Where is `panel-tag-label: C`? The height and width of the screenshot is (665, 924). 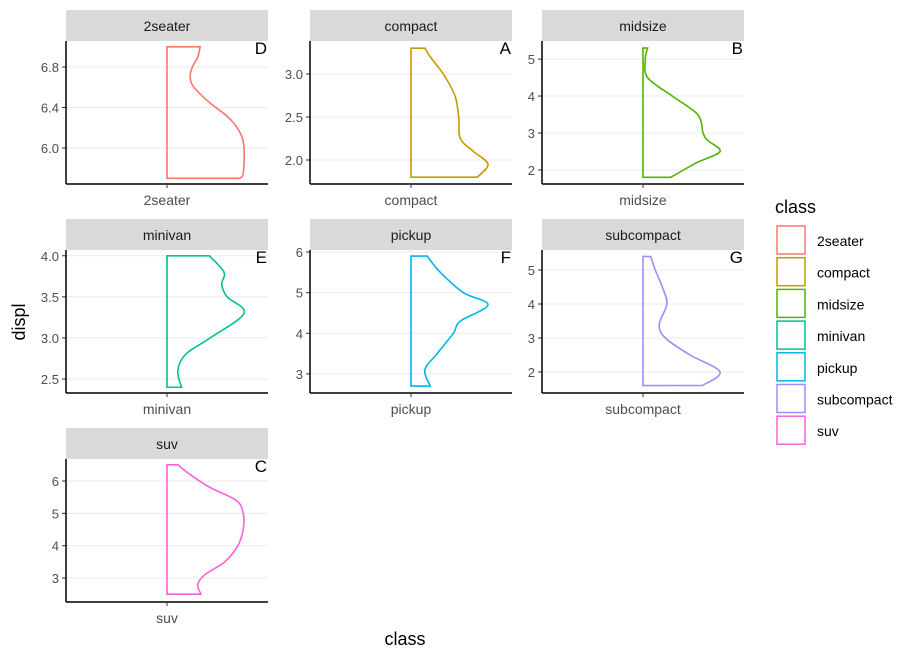 panel-tag-label: C is located at coordinates (261, 466).